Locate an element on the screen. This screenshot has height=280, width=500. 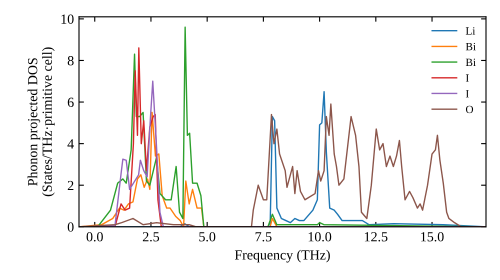
x-axis-title: Frequency (THz) is located at coordinates (282, 256).